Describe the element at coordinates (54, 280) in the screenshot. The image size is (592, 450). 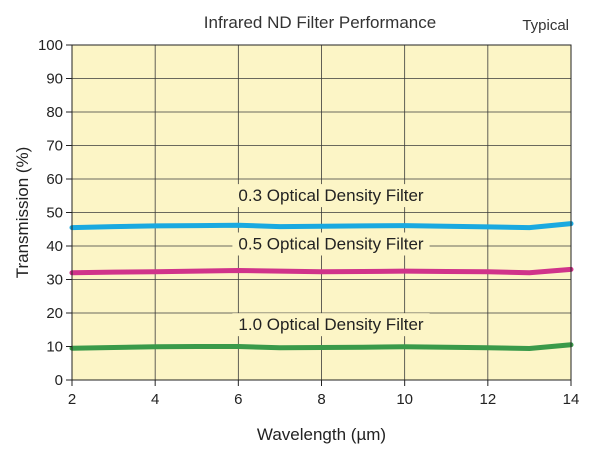
I see `y-tick-label: 30` at that location.